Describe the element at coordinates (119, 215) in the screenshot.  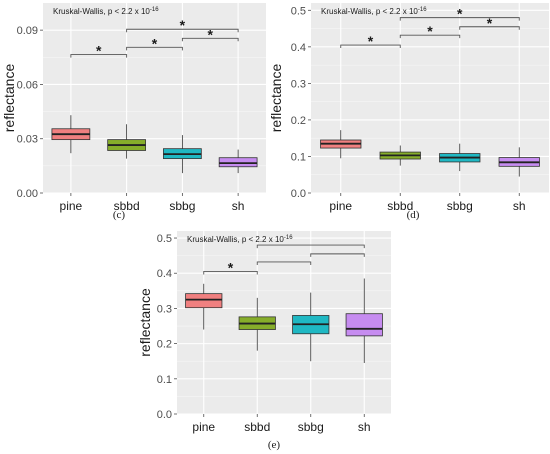
I see `panel-caption: (c)` at that location.